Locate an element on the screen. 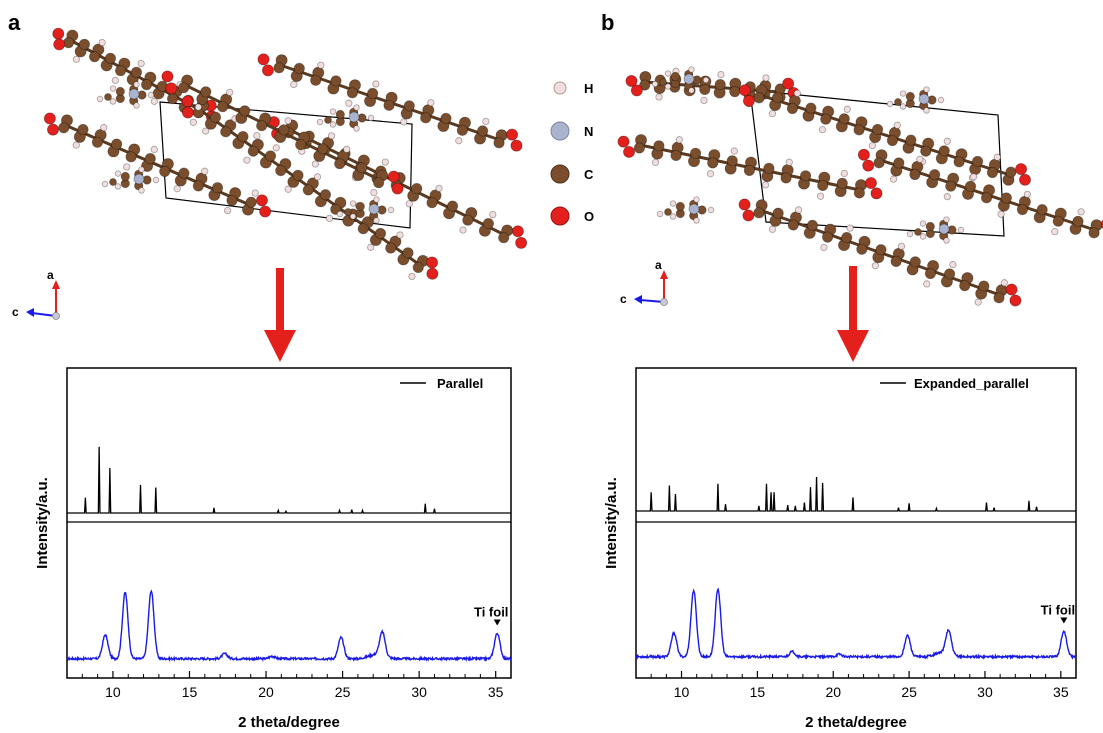 The height and width of the screenshot is (733, 1103). red-arrow-head-b is located at coordinates (853, 346).